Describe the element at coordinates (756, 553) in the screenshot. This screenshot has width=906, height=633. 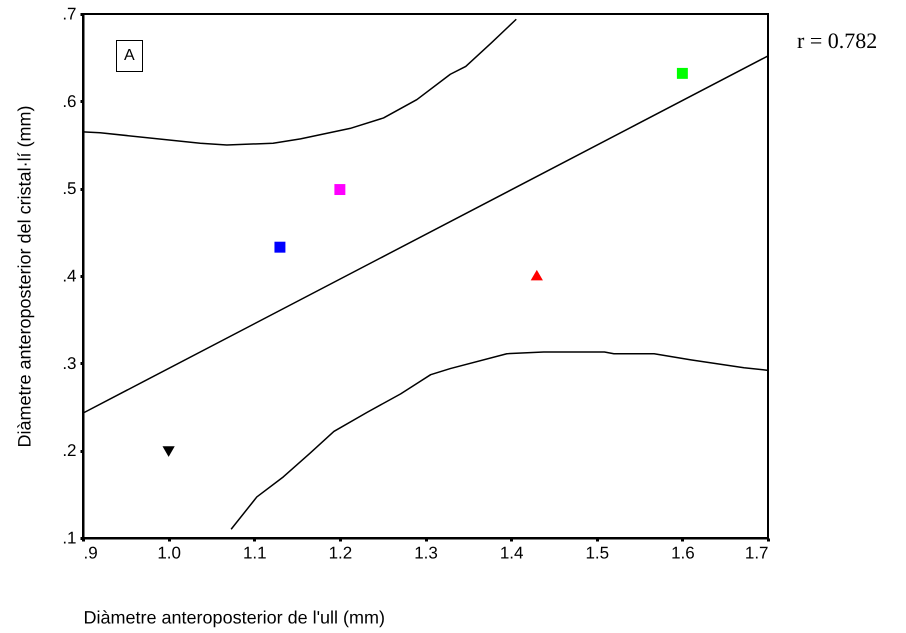
I see `x-tick-label: 1.7` at that location.